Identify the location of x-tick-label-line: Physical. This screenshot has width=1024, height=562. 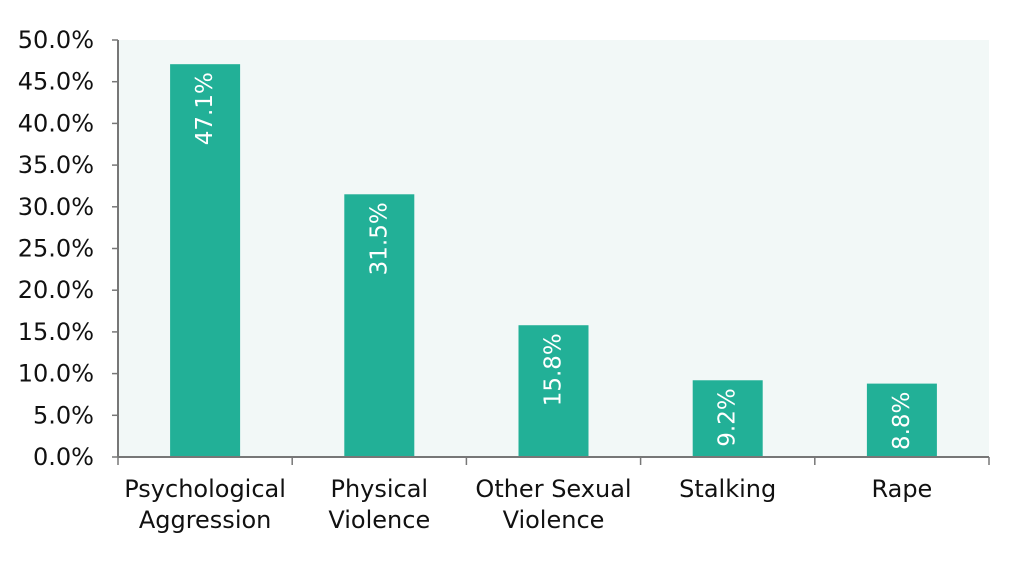
(379, 489).